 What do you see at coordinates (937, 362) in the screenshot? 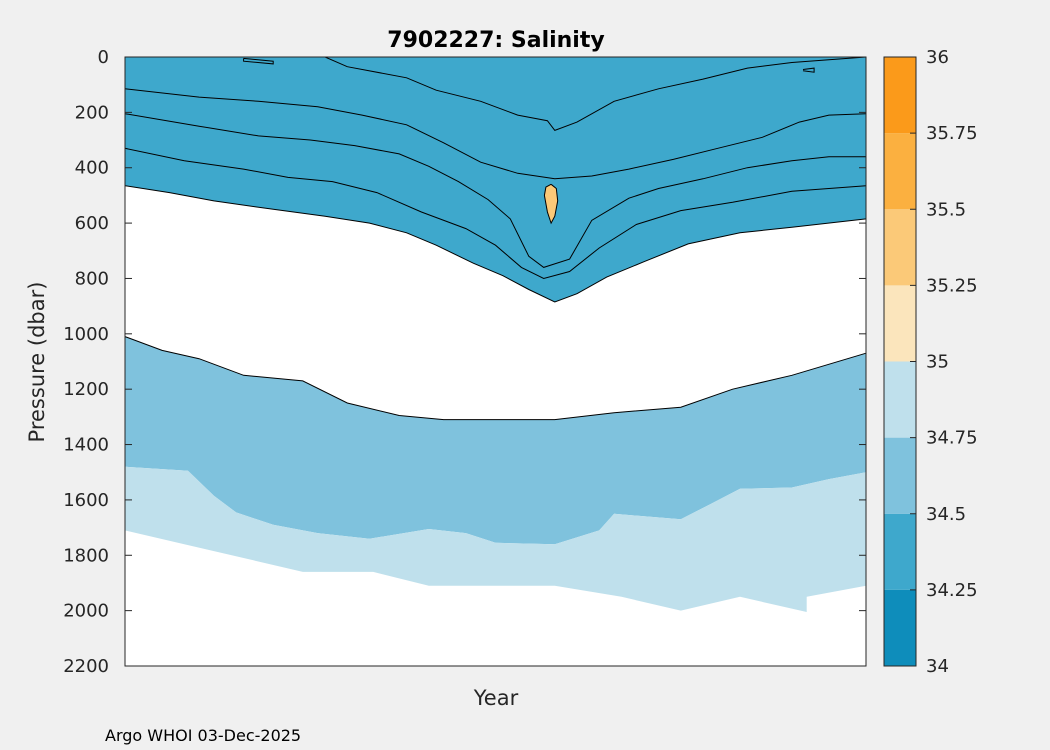
I see `colorbar-tick-label: 35` at bounding box center [937, 362].